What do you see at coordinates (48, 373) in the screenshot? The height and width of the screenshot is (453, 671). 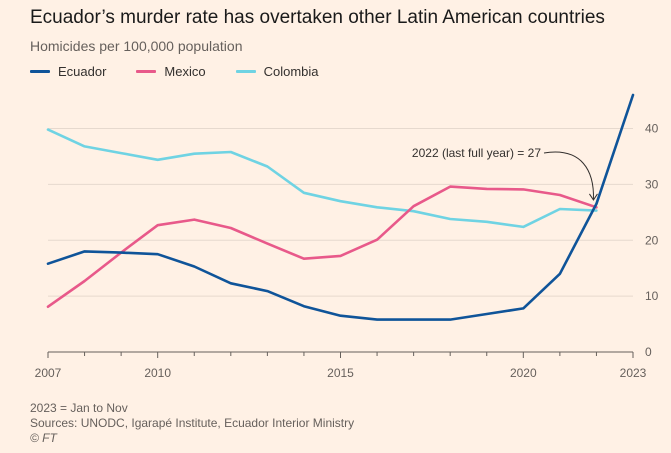 I see `x-tick-label: 2007` at bounding box center [48, 373].